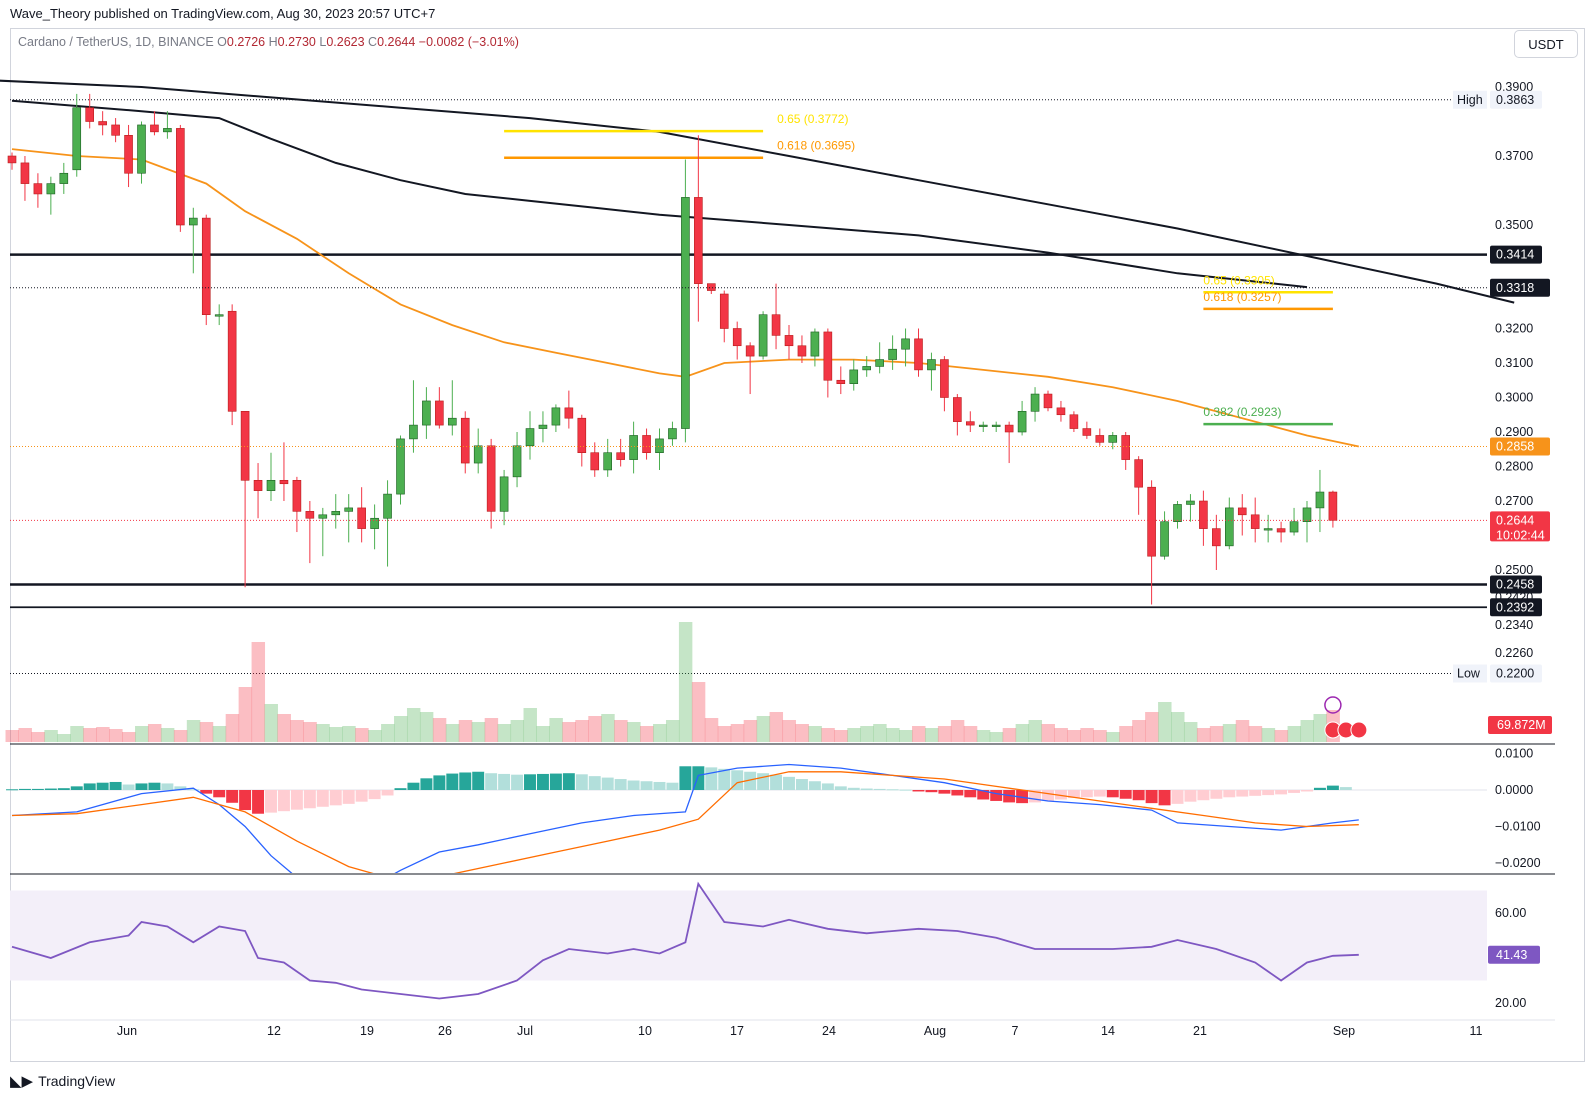 The height and width of the screenshot is (1097, 1595). Describe the element at coordinates (116, 42) in the screenshot. I see `symbol-name: Cardano / TetherUS, 1D, BINANCE` at that location.